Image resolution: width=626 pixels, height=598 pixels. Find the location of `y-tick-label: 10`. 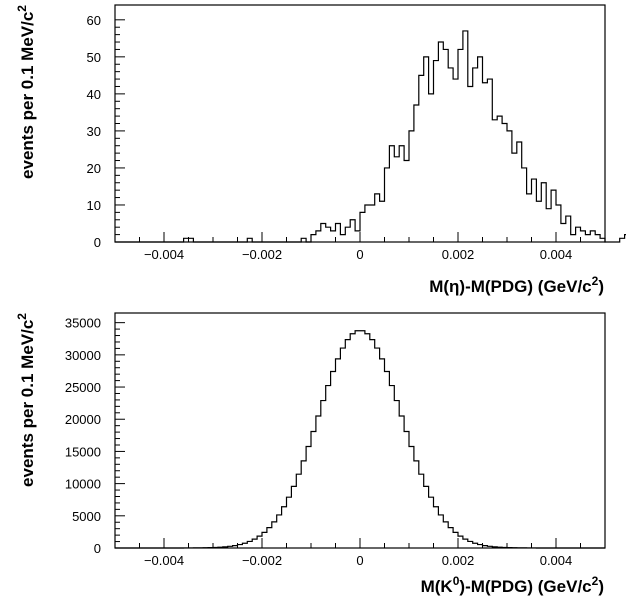

y-tick-label: 10 is located at coordinates (94, 205).